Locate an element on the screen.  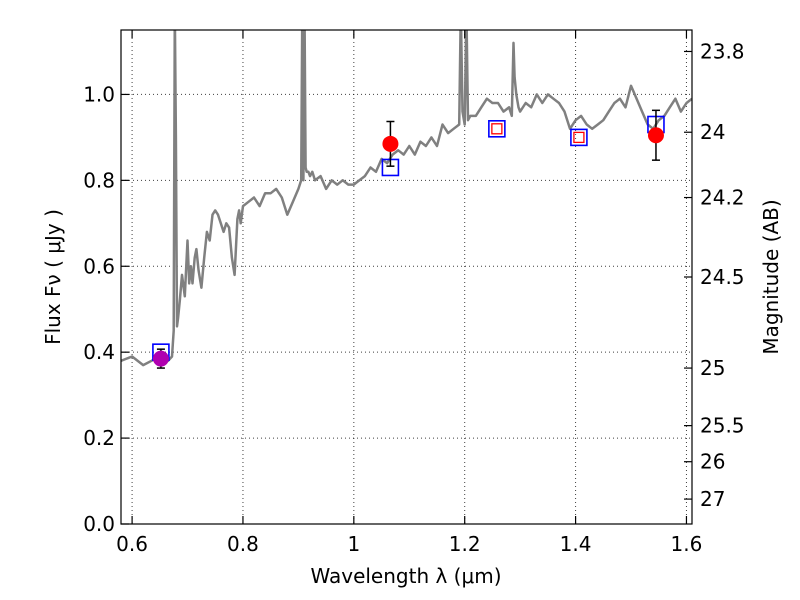
y-tick-label: 1.0 is located at coordinates (99, 94).